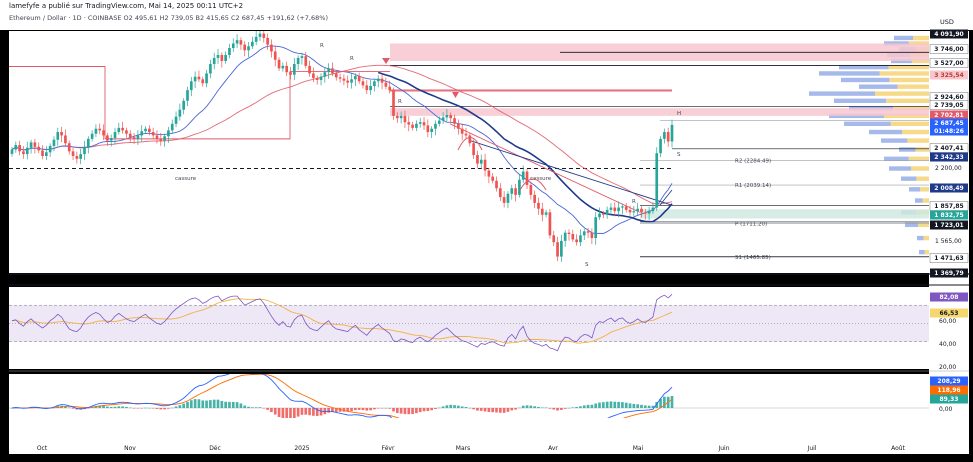  Describe the element at coordinates (65, 18) in the screenshot. I see `symbol-label: Ethereum / Dollar · 1D · COINBASE` at that location.